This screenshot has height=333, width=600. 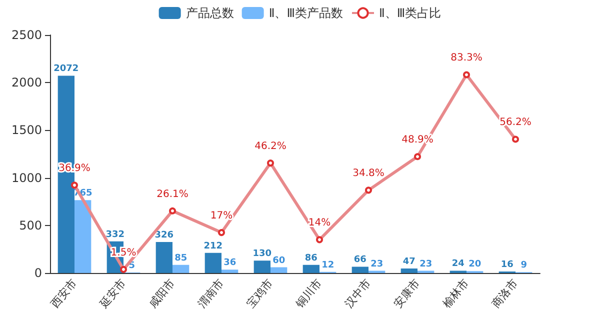 What do you see at coordinates (66, 69) in the screenshot?
I see `data-label: 2072` at bounding box center [66, 69].